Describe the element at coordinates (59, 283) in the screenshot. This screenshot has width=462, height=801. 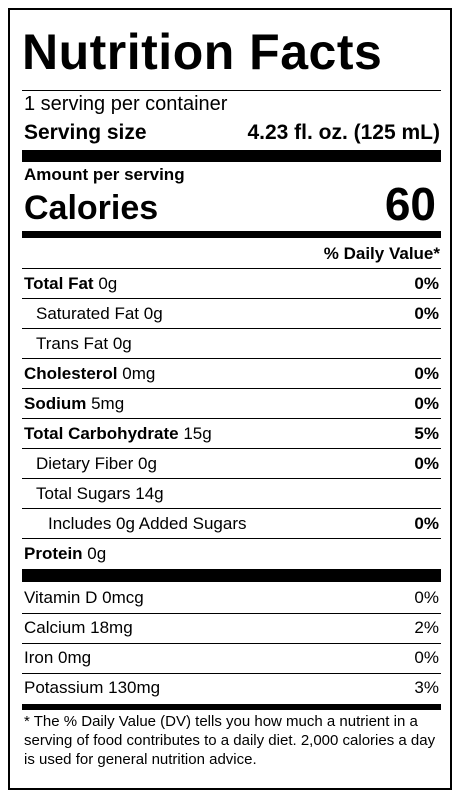
I see `nutrient-name: Total Fat` at that location.